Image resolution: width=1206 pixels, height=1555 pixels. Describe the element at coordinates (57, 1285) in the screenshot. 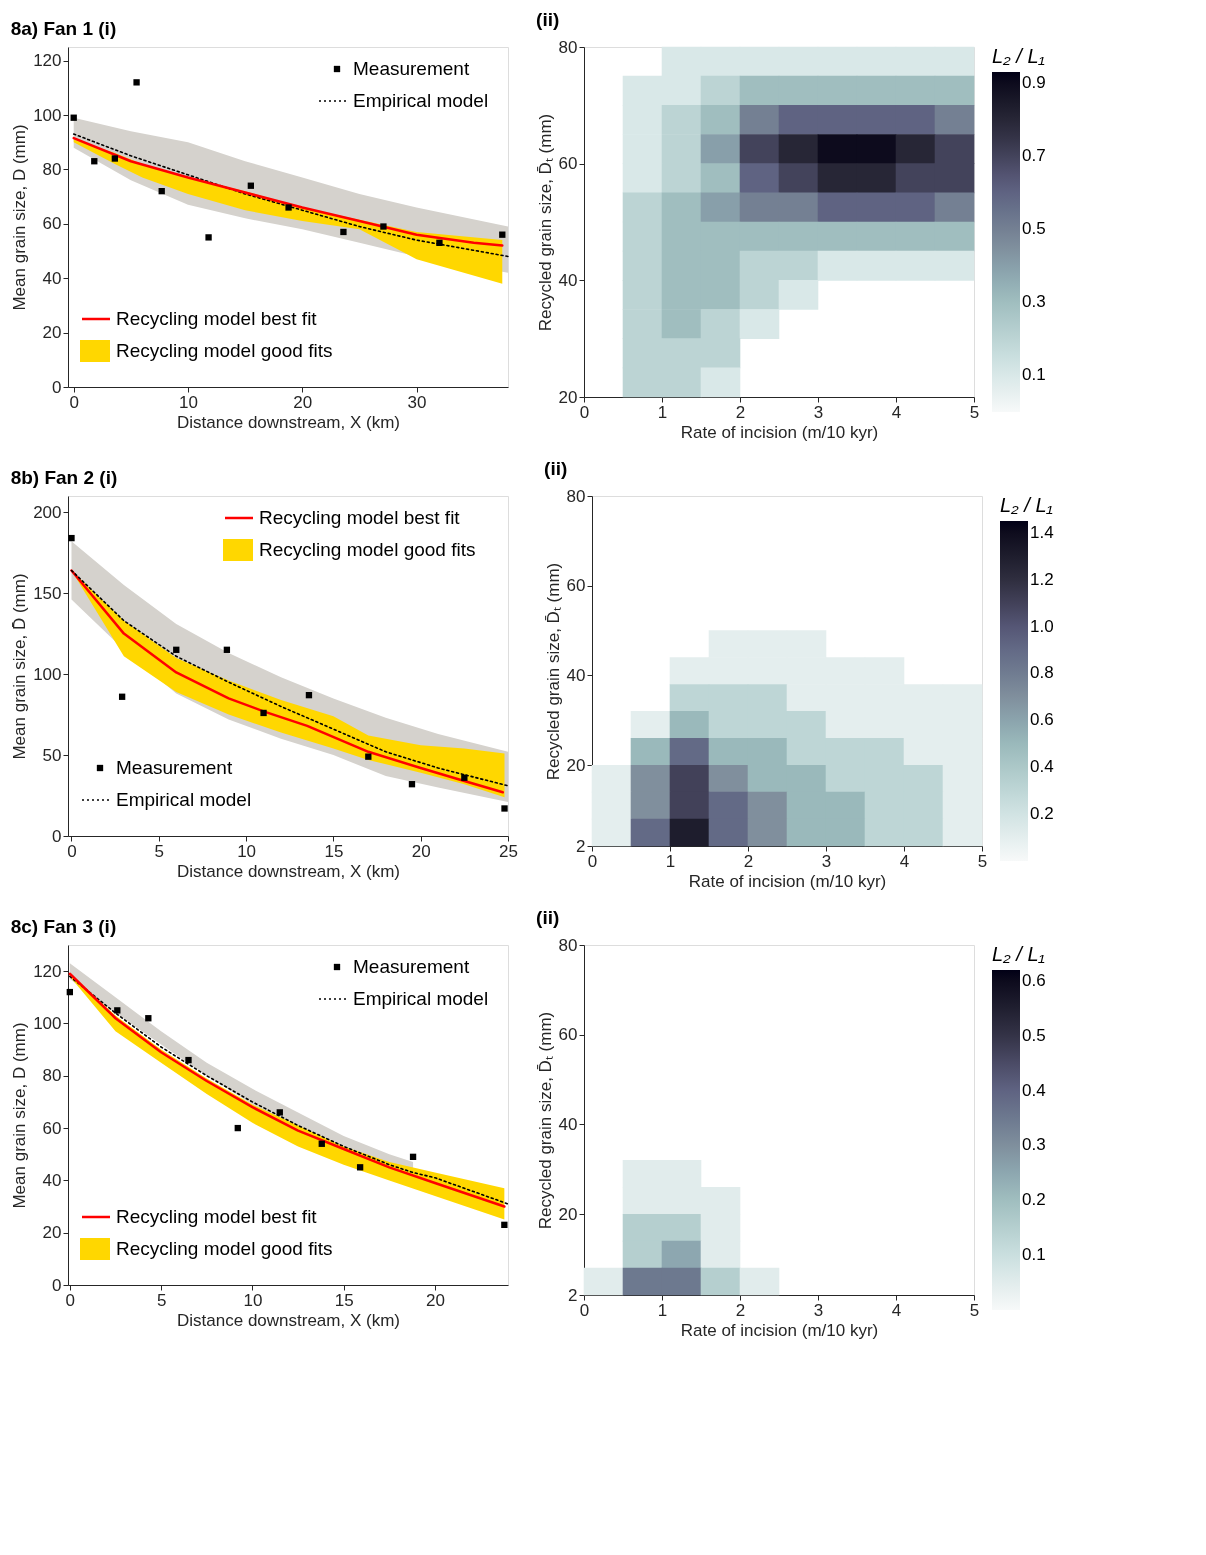

I see `y-tick-label: 0` at that location.